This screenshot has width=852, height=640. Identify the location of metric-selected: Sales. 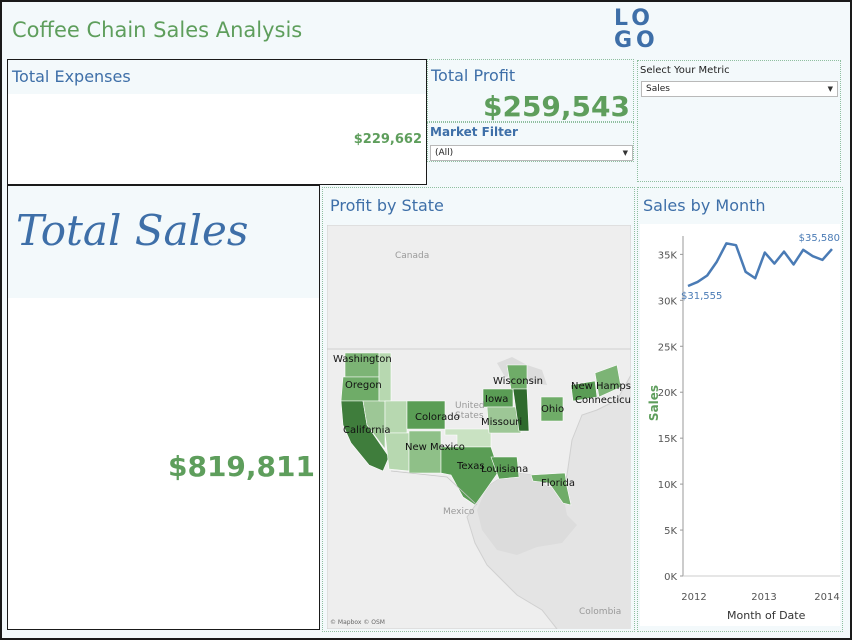
(658, 89).